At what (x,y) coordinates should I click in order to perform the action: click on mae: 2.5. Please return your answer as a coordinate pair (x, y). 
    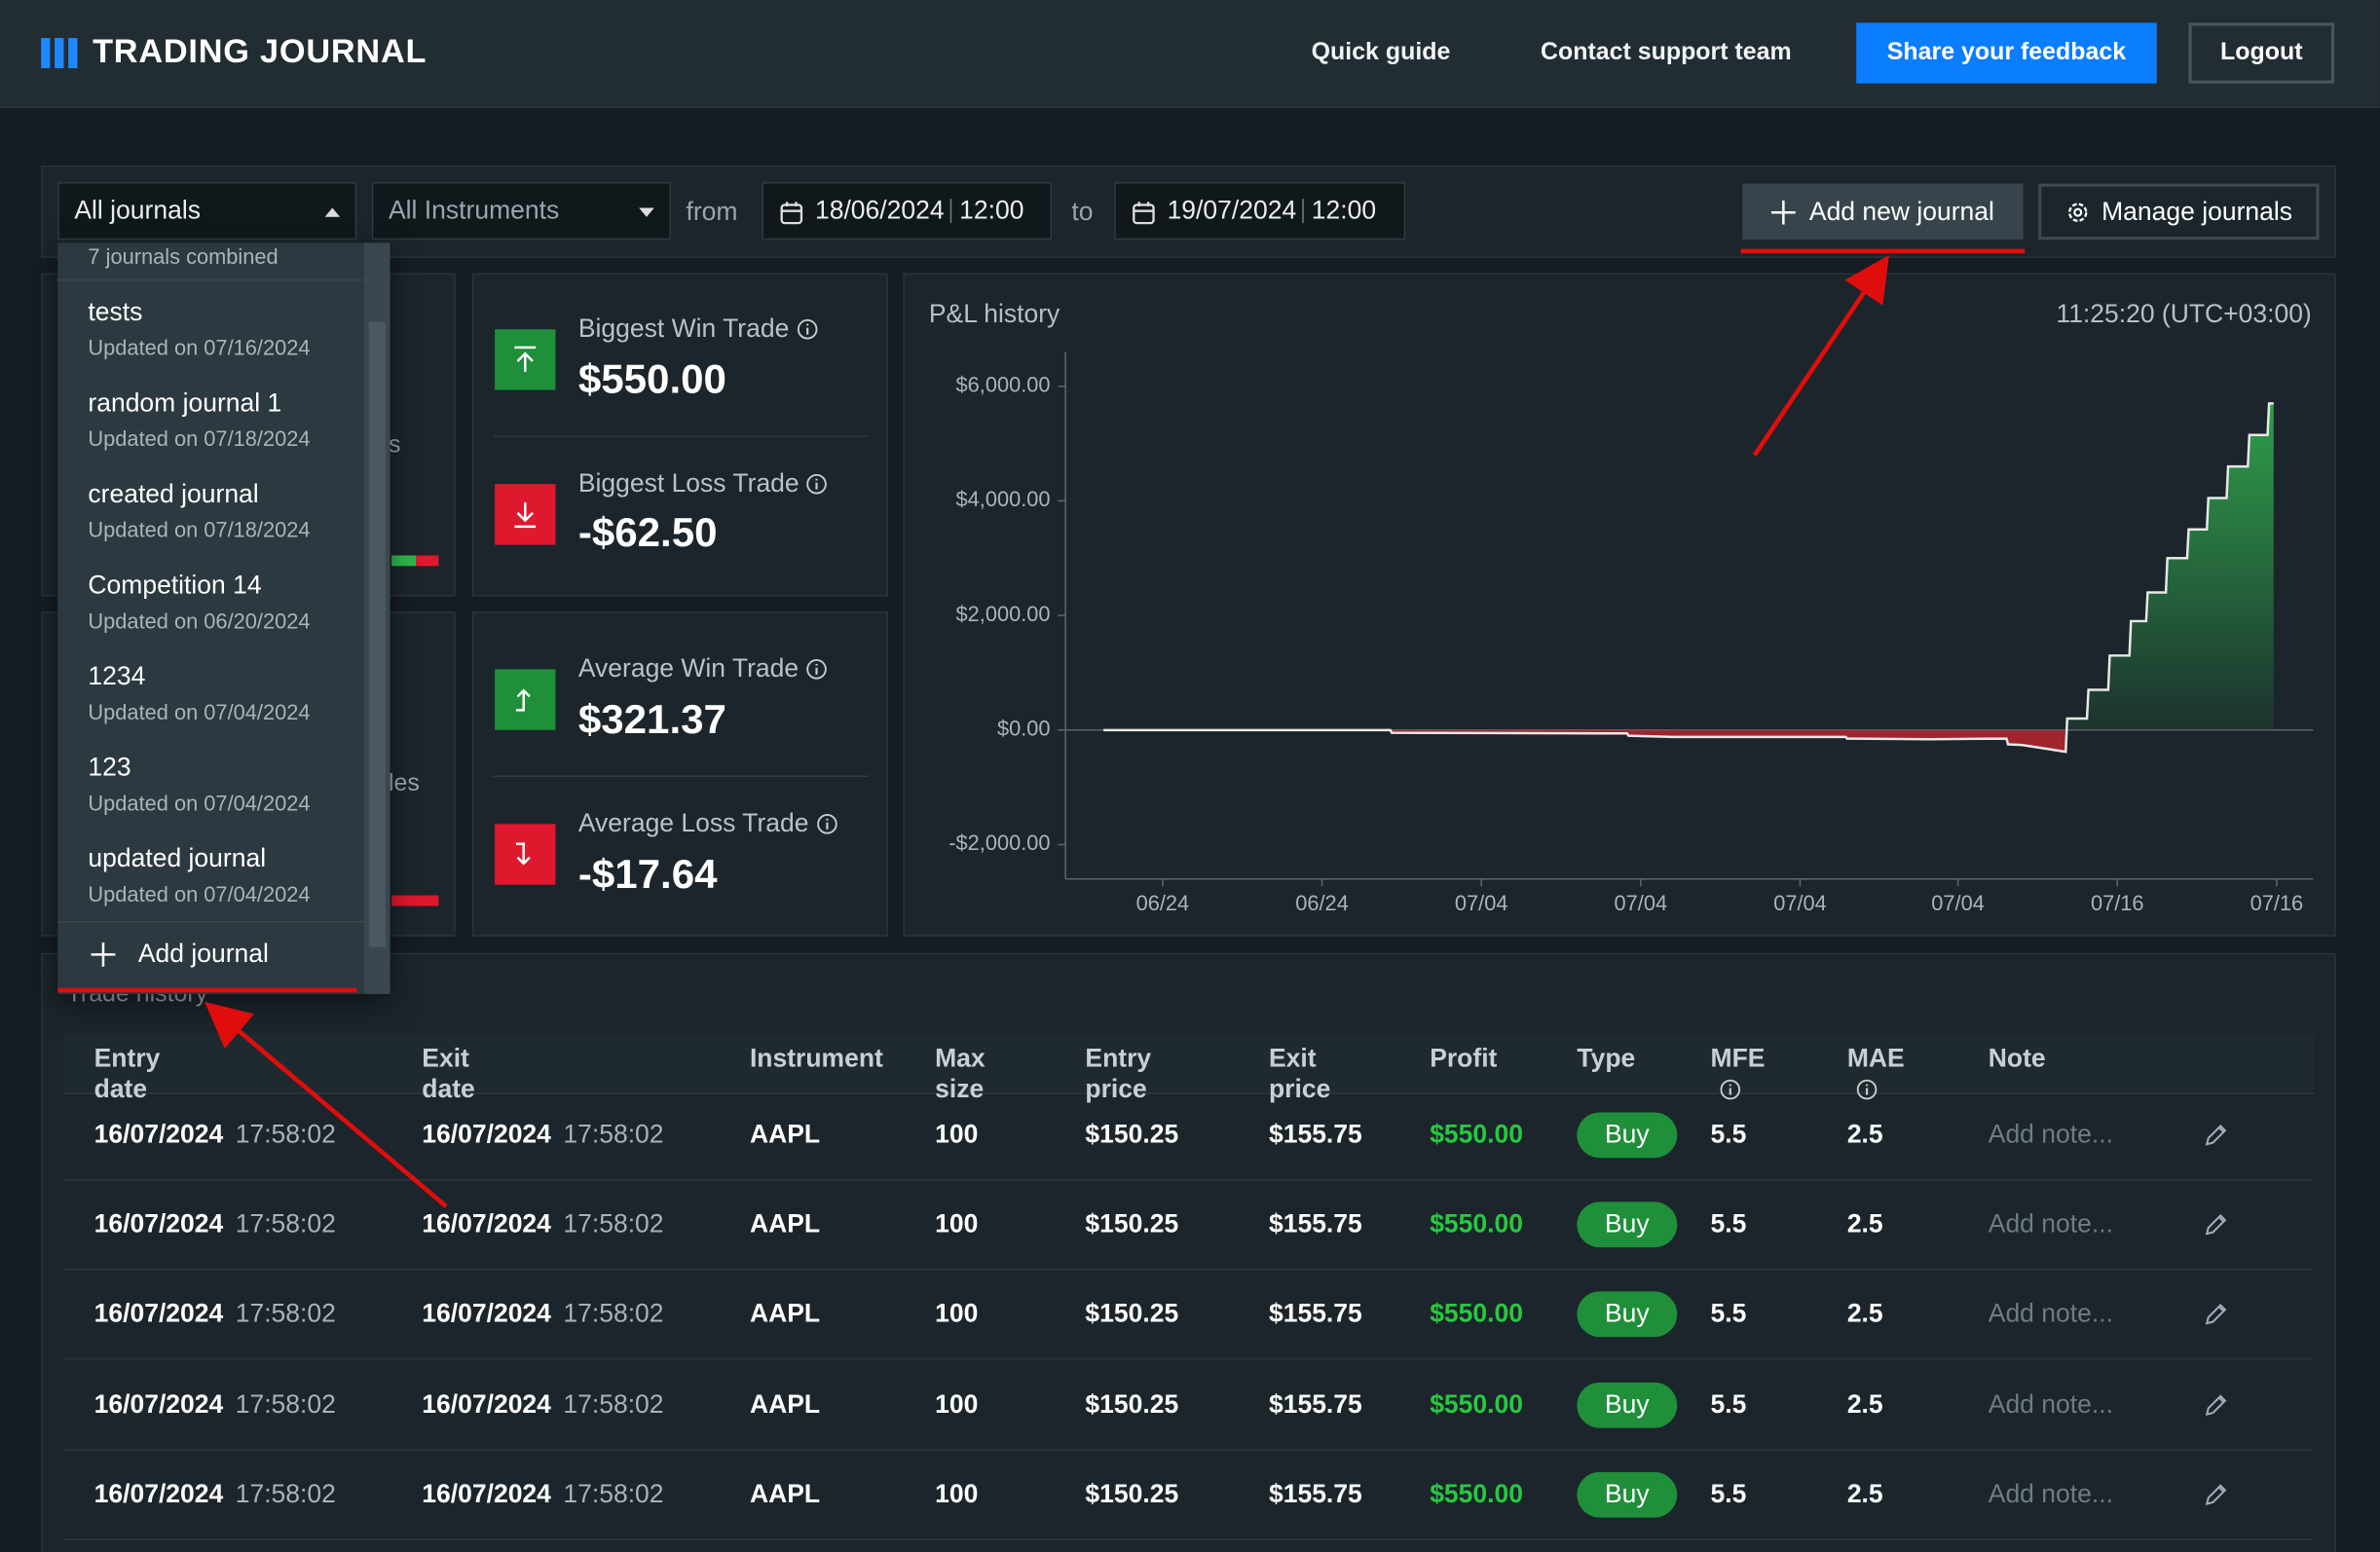
    Looking at the image, I should click on (1864, 1224).